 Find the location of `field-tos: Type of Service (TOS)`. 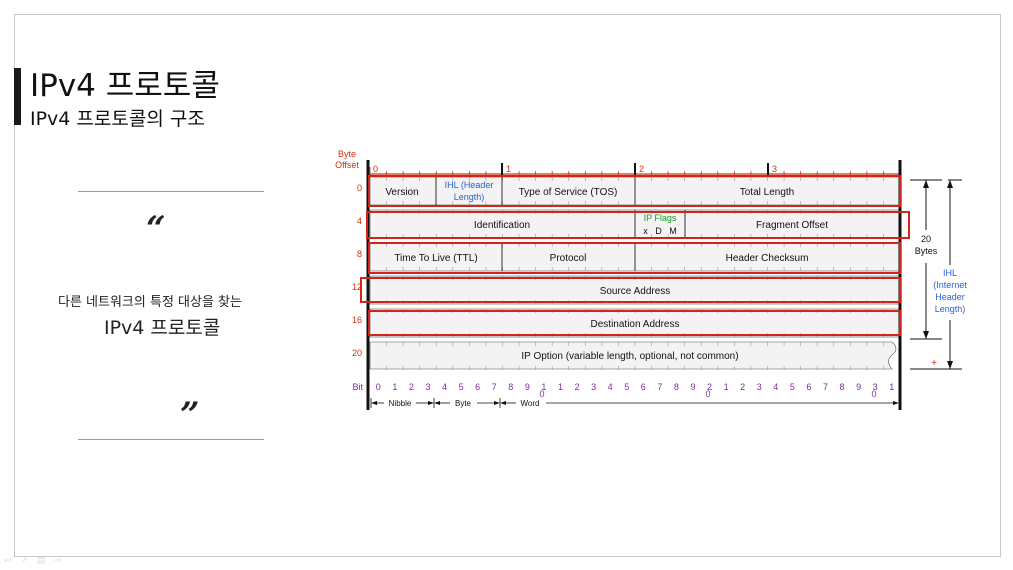

field-tos: Type of Service (TOS) is located at coordinates (568, 192).